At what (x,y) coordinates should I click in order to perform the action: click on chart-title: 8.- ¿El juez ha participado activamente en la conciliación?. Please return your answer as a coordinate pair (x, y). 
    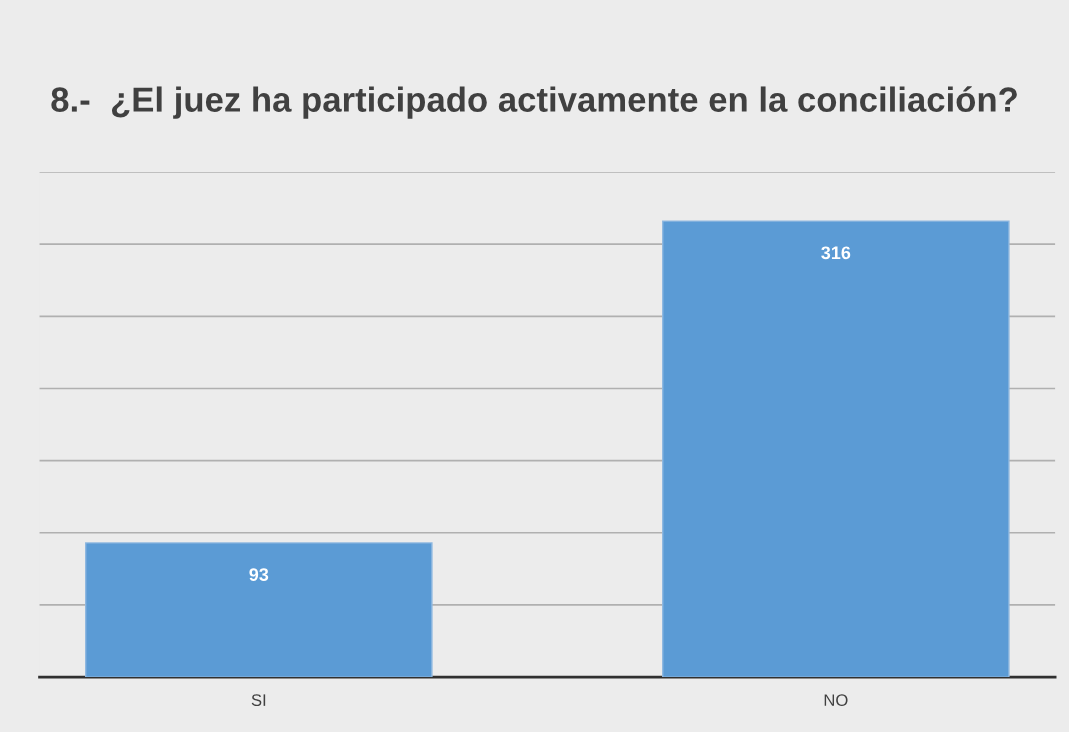
    Looking at the image, I should click on (534, 102).